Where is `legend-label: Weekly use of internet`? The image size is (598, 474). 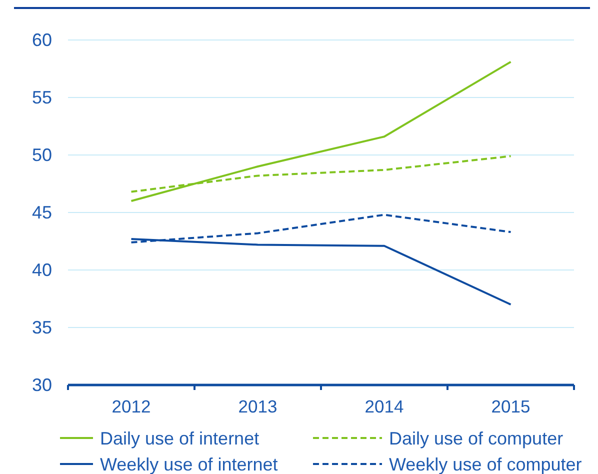
legend-label: Weekly use of internet is located at coordinates (189, 464).